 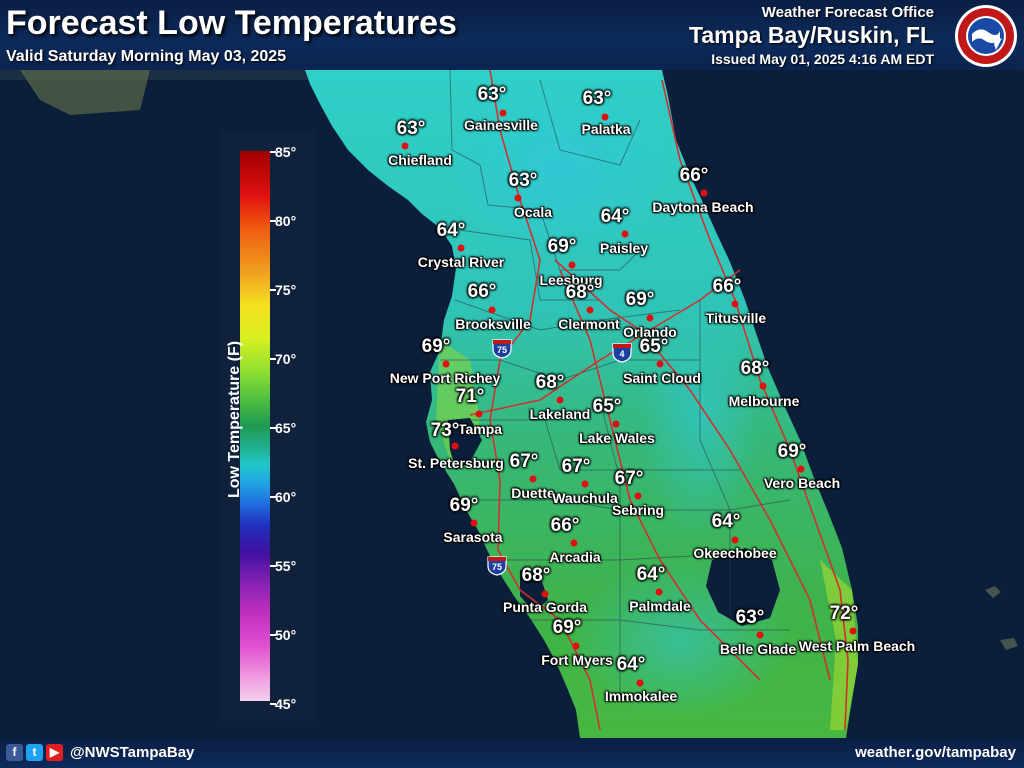 I want to click on station-temperature: 65°, so click(x=607, y=406).